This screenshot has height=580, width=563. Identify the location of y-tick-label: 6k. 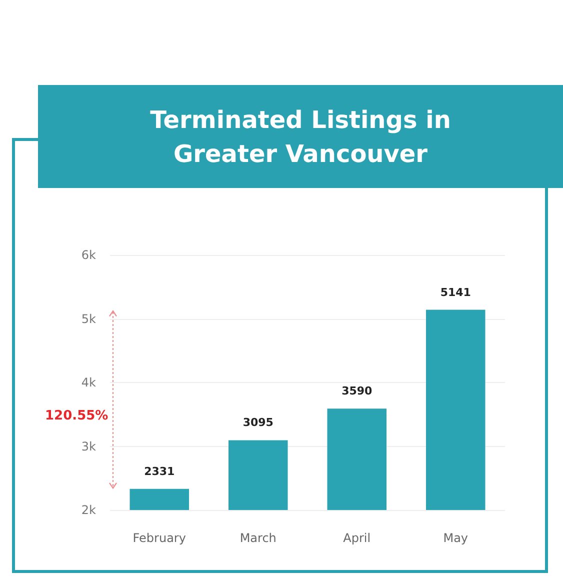
(88, 255).